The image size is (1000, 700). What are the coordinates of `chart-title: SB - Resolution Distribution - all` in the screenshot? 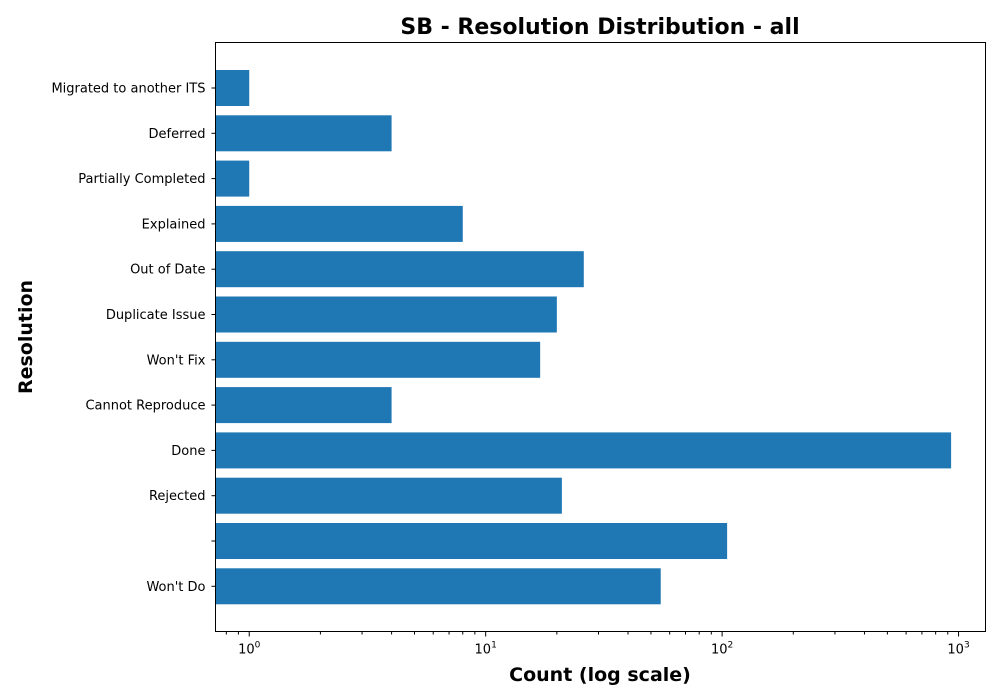 It's located at (599, 27).